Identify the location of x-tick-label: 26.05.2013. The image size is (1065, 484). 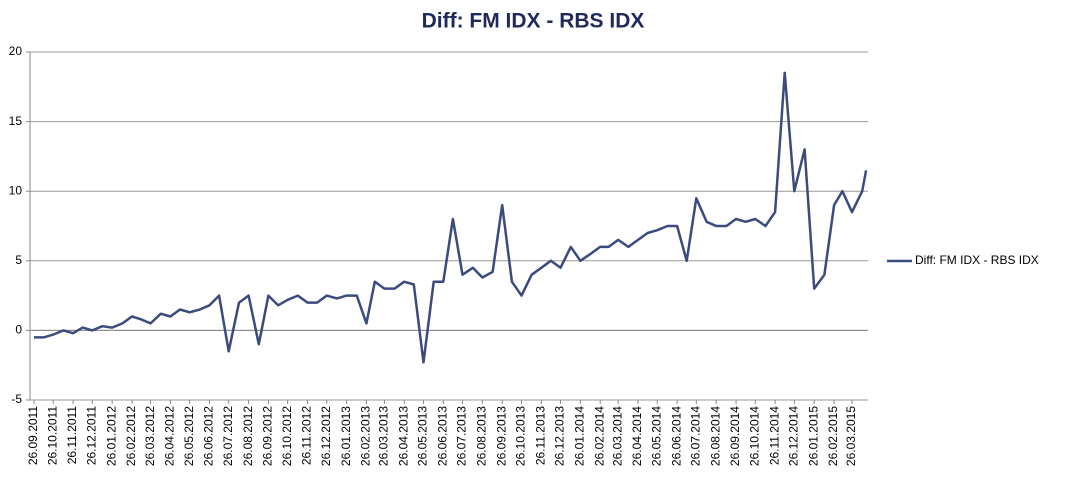
(423, 436).